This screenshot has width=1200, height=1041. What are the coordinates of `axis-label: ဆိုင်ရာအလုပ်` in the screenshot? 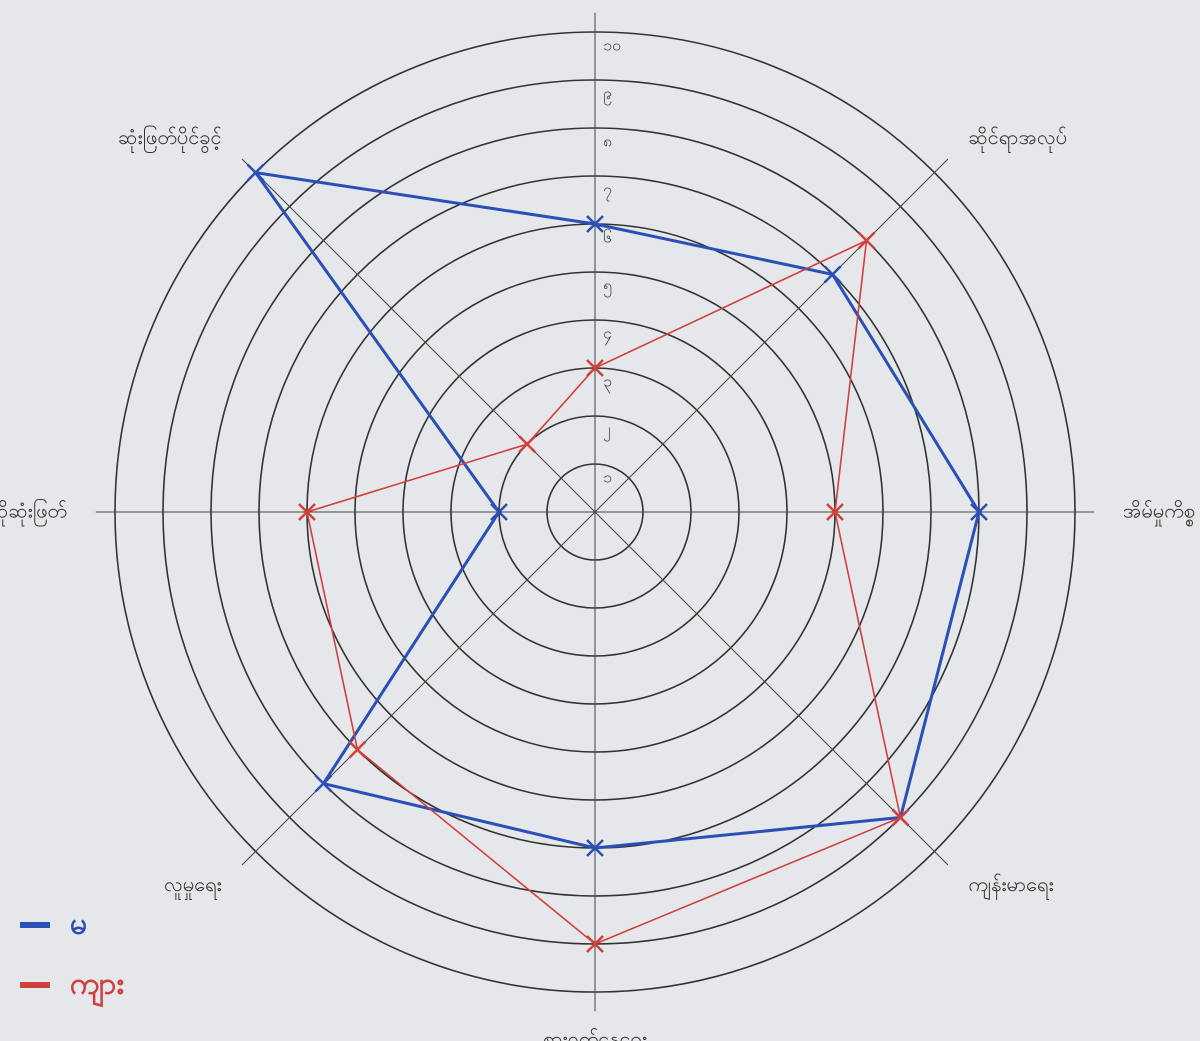 It's located at (1017, 139).